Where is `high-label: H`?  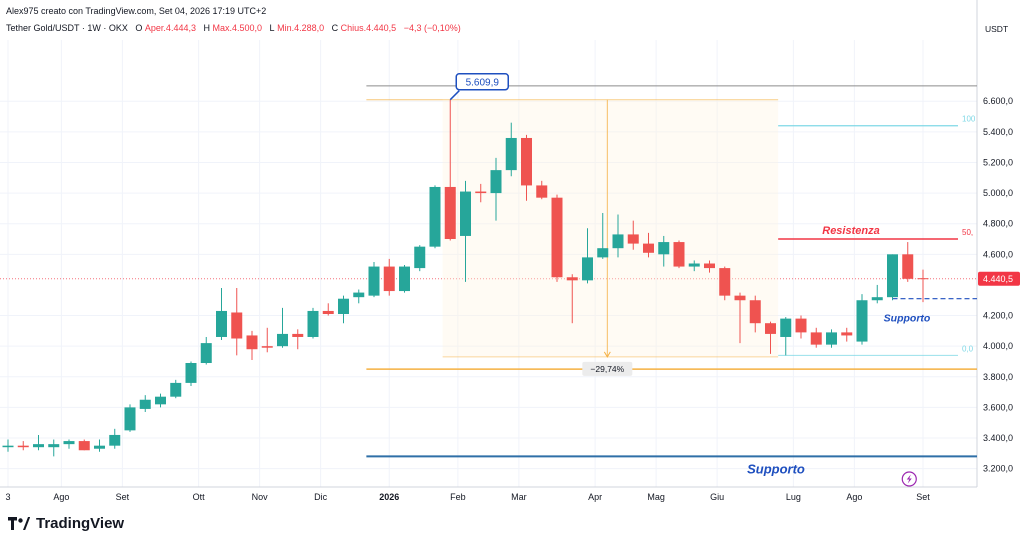 high-label: H is located at coordinates (206, 28).